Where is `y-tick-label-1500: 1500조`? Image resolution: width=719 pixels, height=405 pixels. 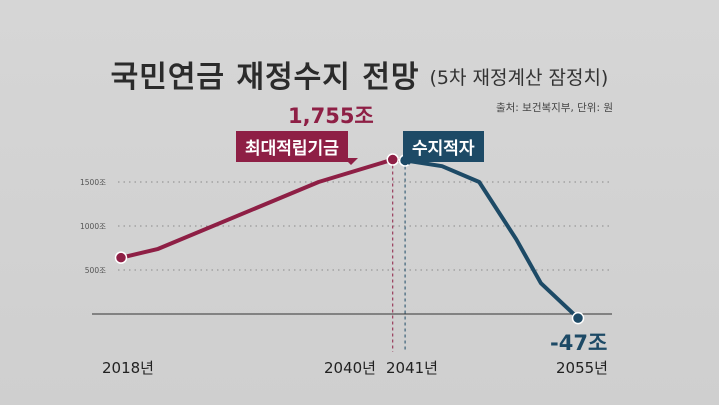
y-tick-label-1500: 1500조 is located at coordinates (93, 182).